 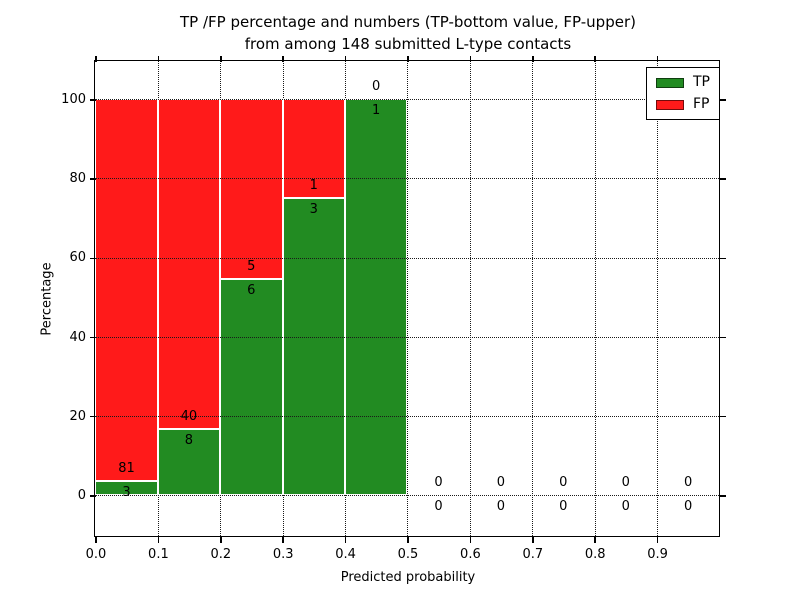 What do you see at coordinates (670, 104) in the screenshot?
I see `fp-legend-swatch` at bounding box center [670, 104].